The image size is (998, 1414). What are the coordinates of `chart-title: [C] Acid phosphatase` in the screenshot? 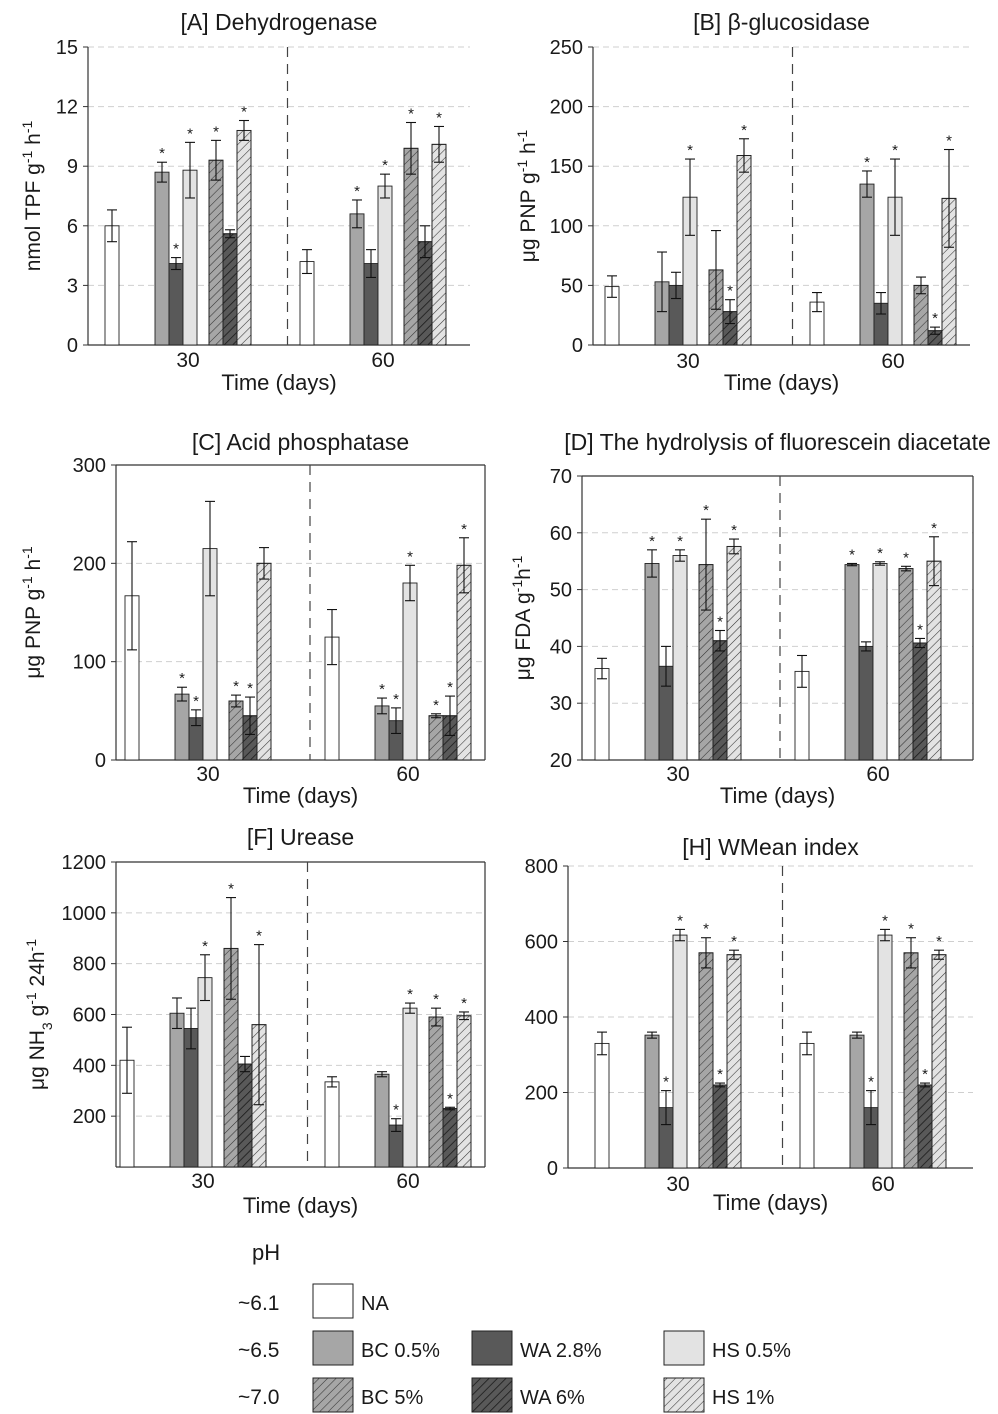 It's located at (300, 442).